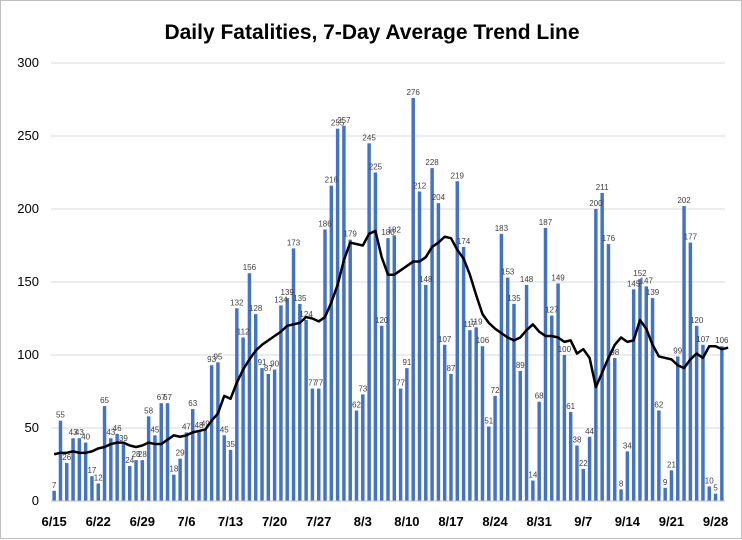 This screenshot has height=540, width=742. Describe the element at coordinates (539, 521) in the screenshot. I see `x-tick-label: 8/31` at that location.